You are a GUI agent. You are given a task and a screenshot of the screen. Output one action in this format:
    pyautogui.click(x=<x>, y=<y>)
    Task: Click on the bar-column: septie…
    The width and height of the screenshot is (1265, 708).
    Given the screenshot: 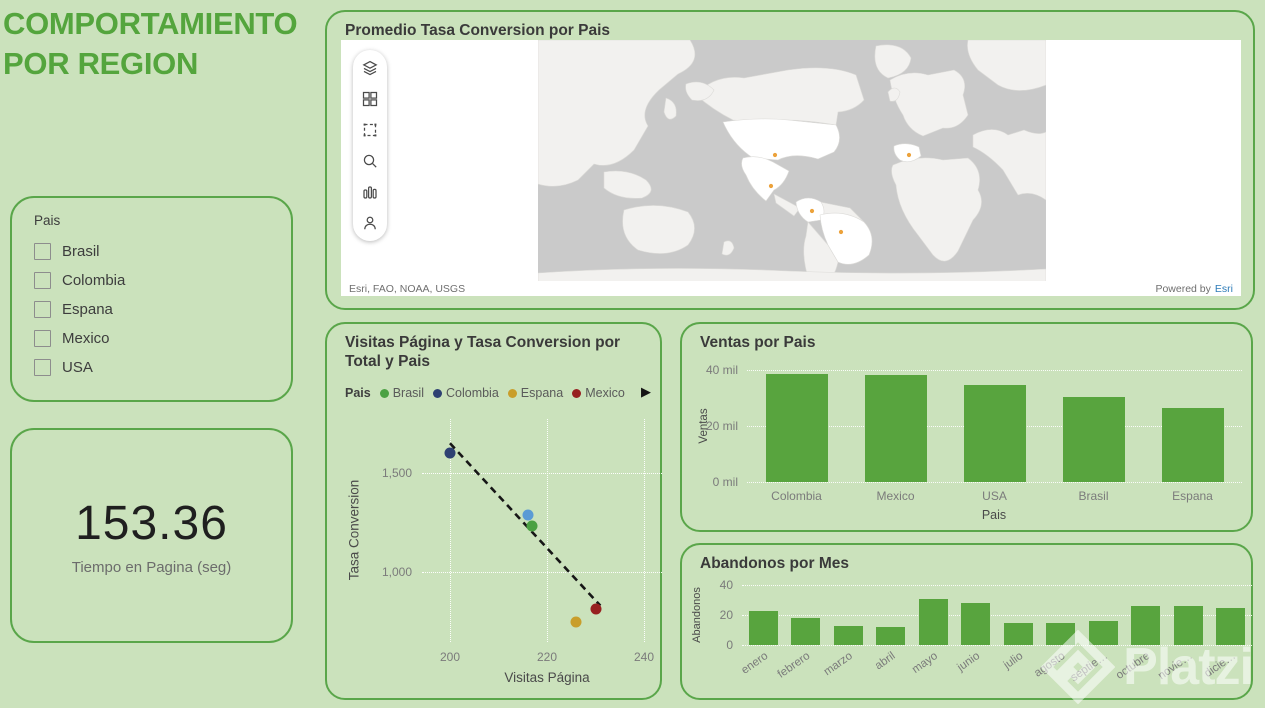 What is the action you would take?
    pyautogui.click(x=1097, y=634)
    